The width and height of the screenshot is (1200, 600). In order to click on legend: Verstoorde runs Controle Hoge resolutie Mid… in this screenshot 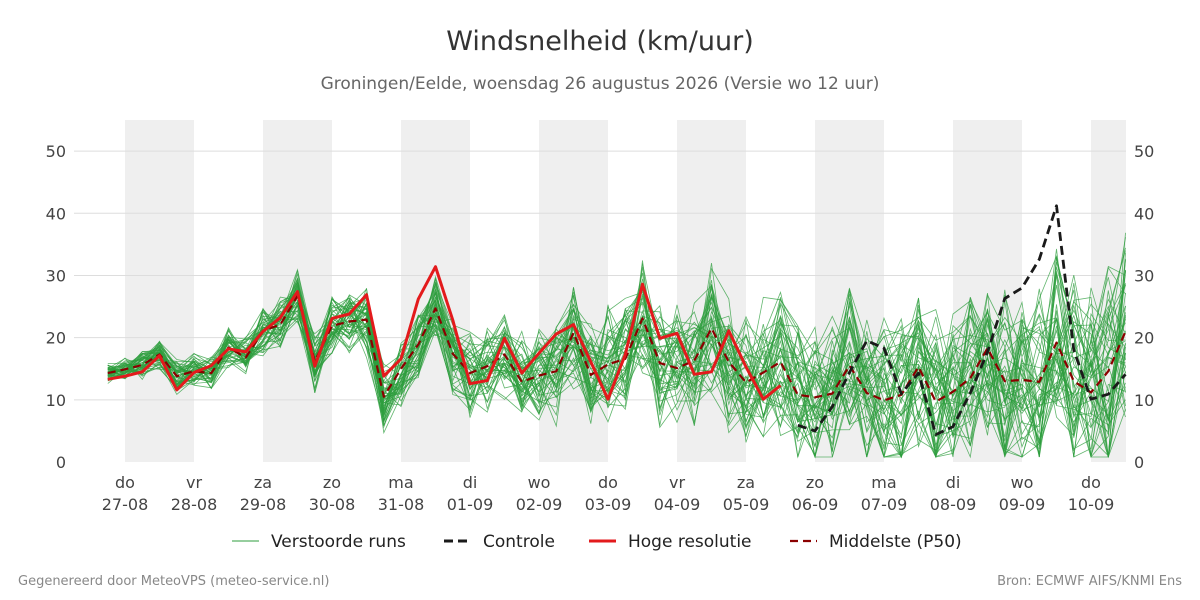, I will do `click(597, 542)`.